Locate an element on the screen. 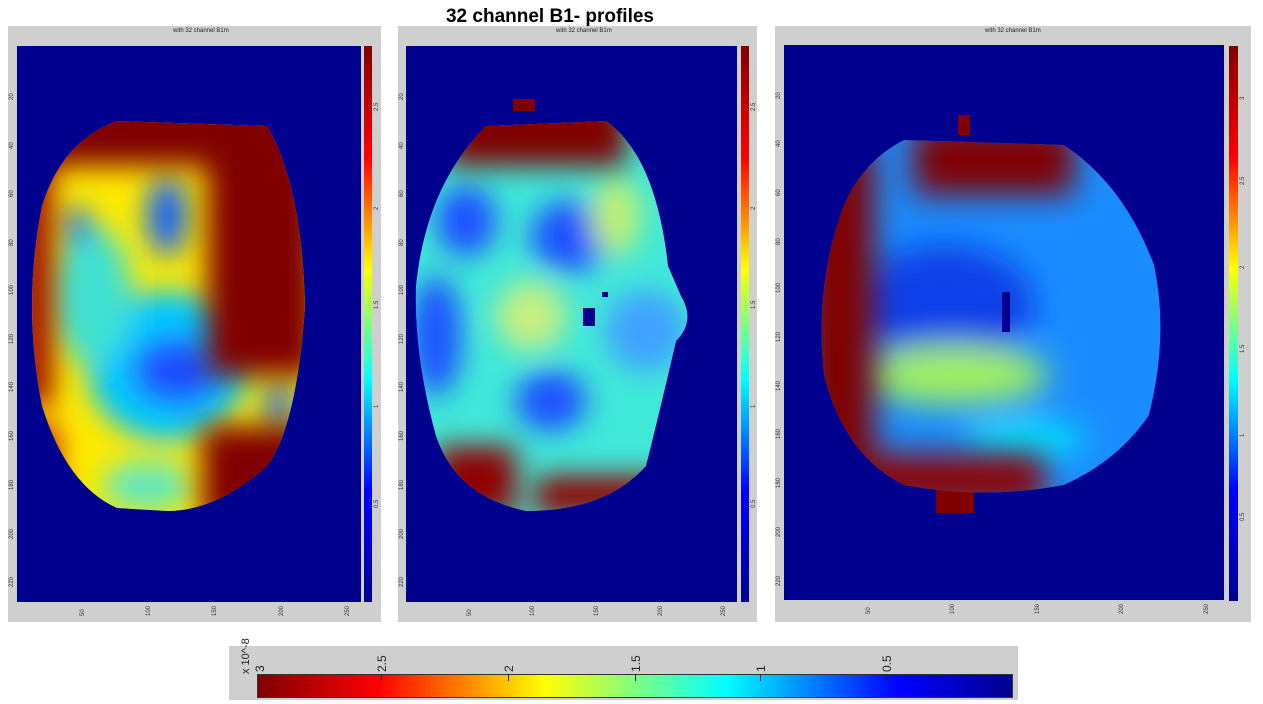 This screenshot has height=704, width=1263. colorbar-tick-1: 1 is located at coordinates (761, 668).